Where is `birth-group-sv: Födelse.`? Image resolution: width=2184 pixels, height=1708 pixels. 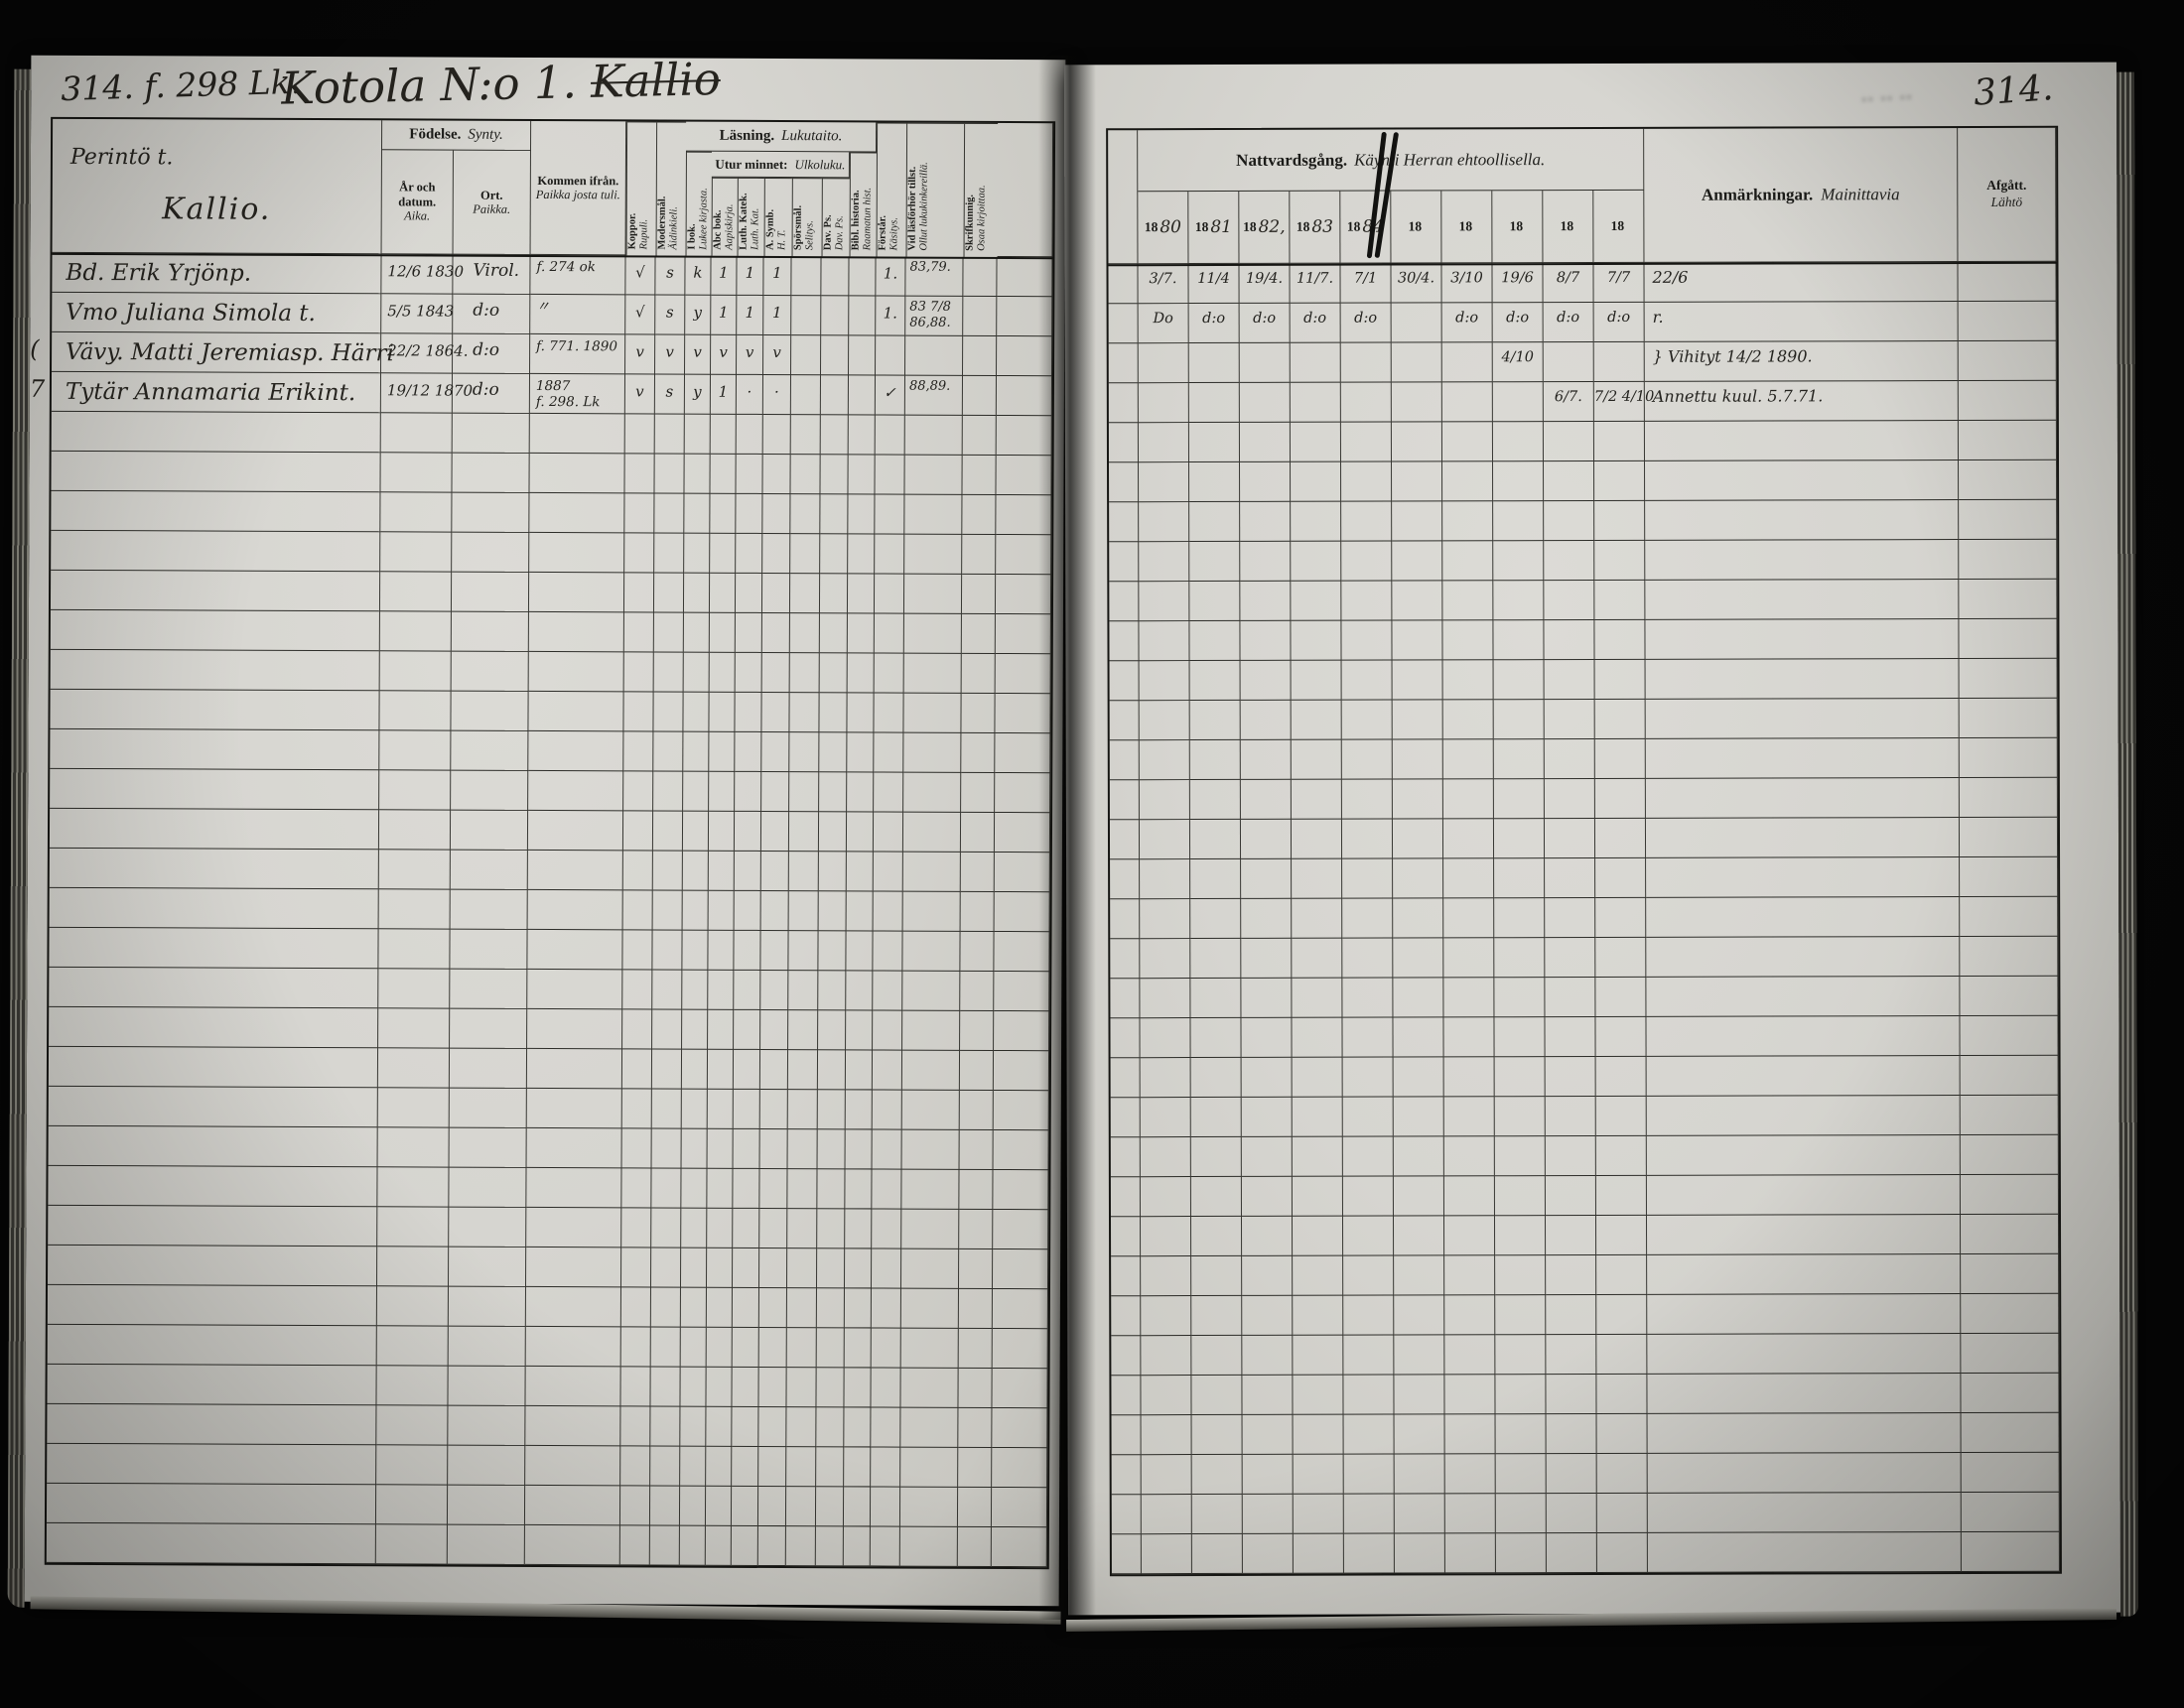
birth-group-sv: Födelse. is located at coordinates (435, 135).